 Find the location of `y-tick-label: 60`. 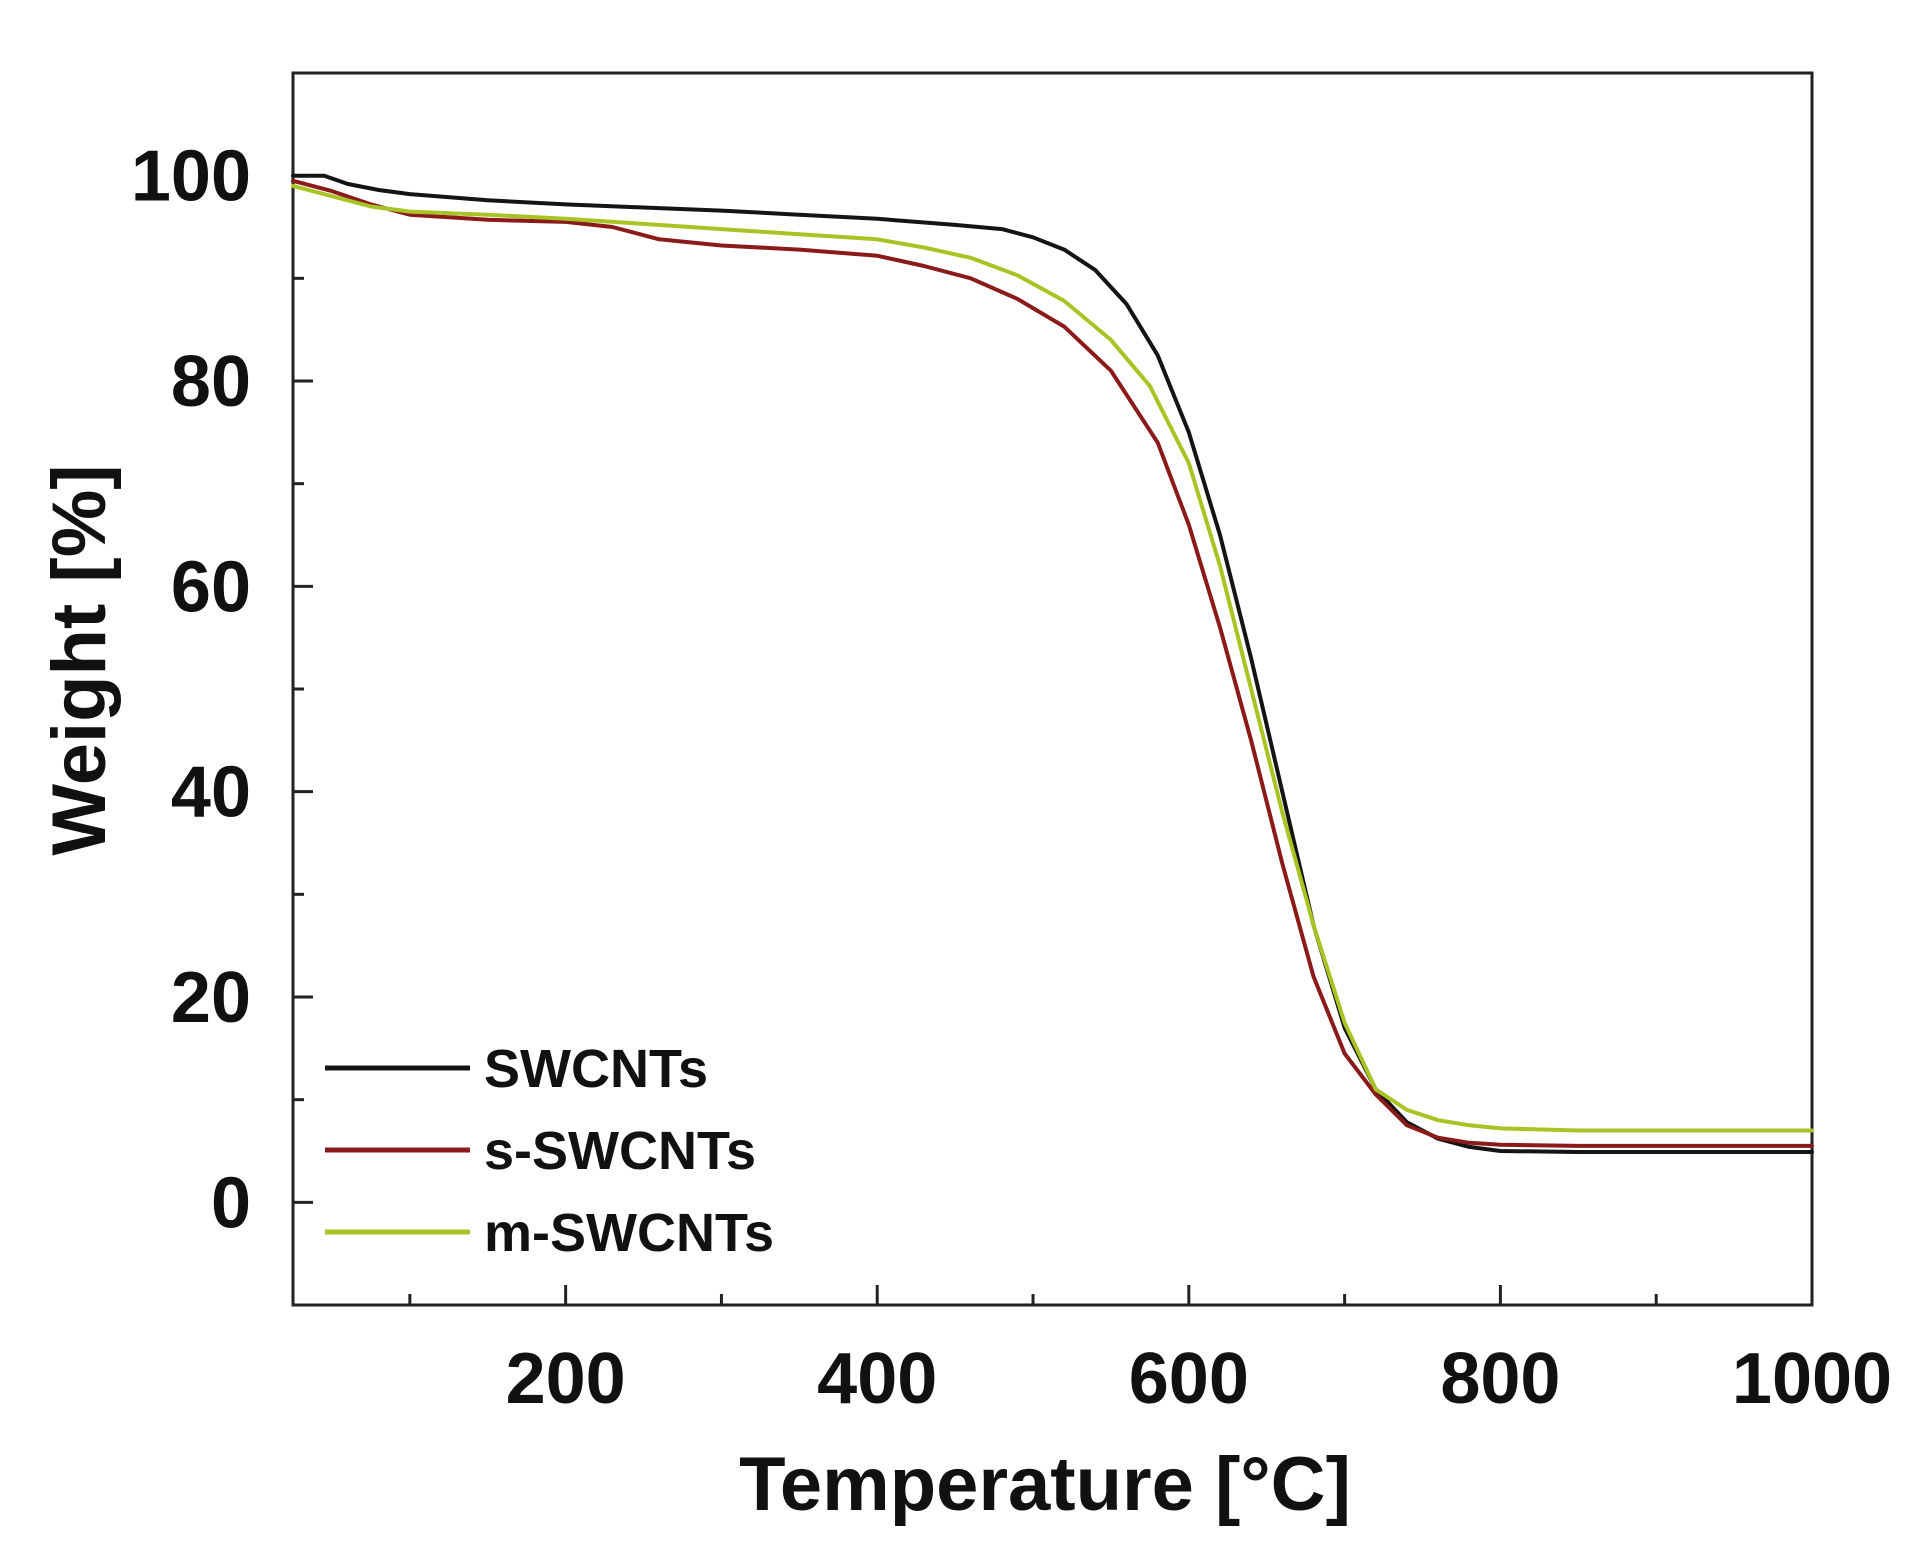

y-tick-label: 60 is located at coordinates (211, 587).